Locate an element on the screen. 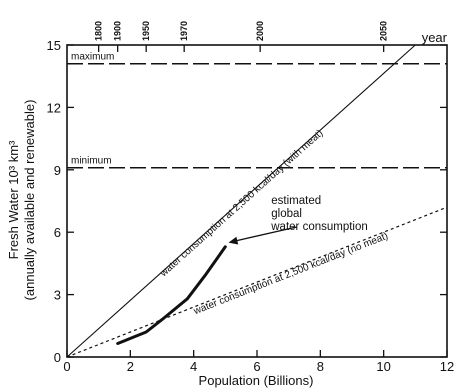 The image size is (462, 389). reference-label-minimum: minimum is located at coordinates (91, 161).